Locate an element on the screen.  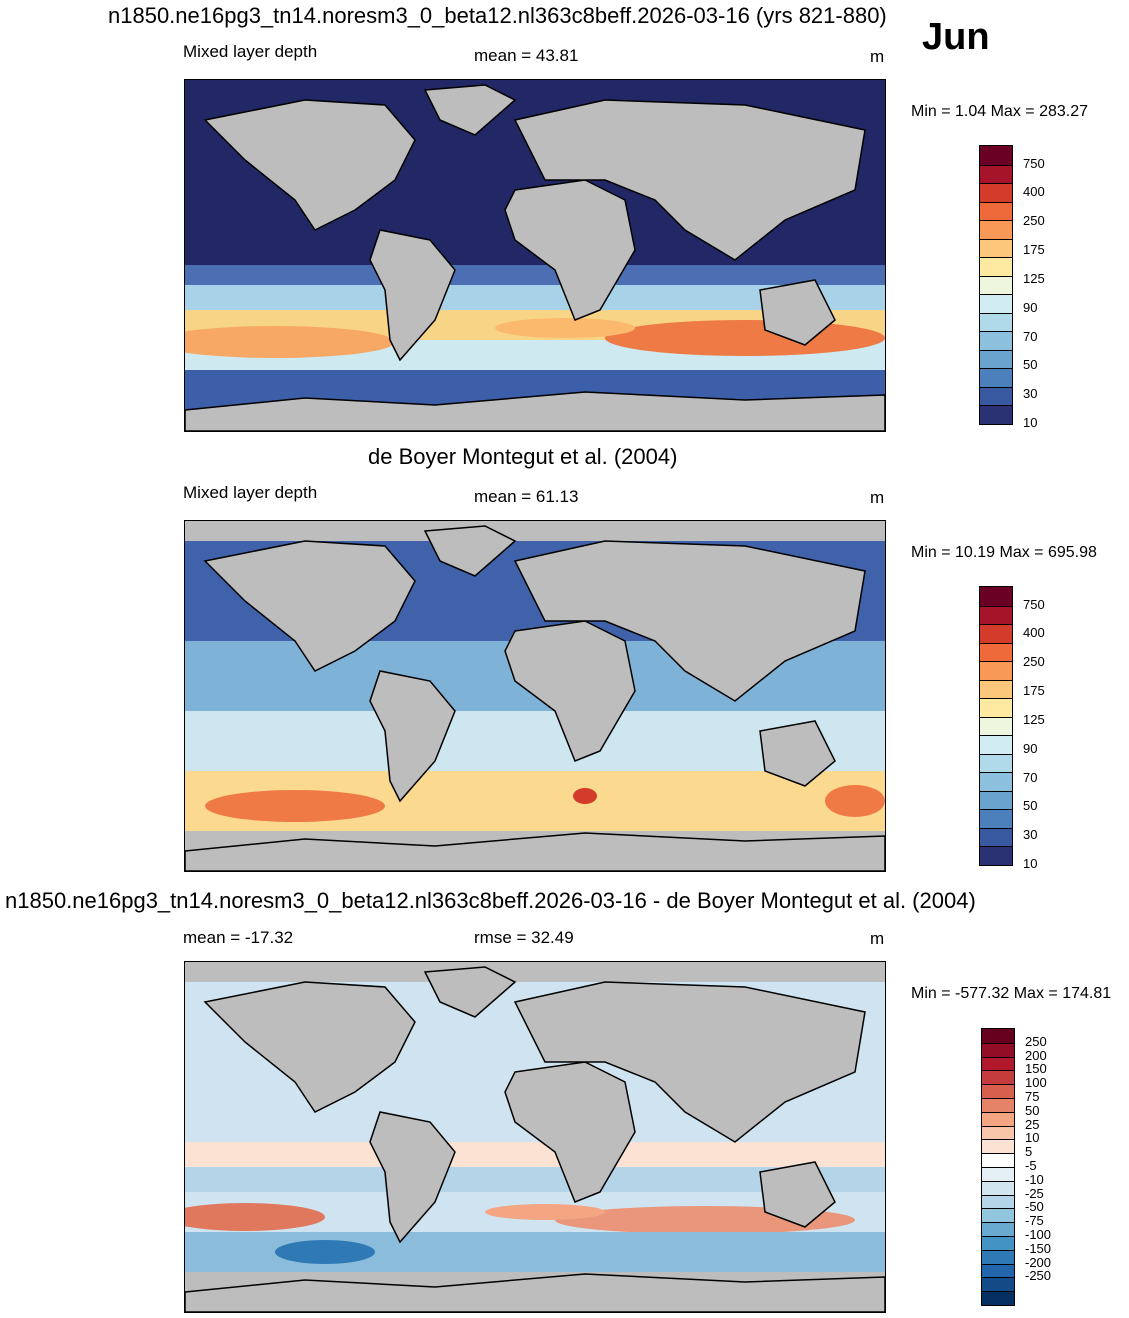
panel-diff-mean: mean = -17.32 is located at coordinates (238, 937).